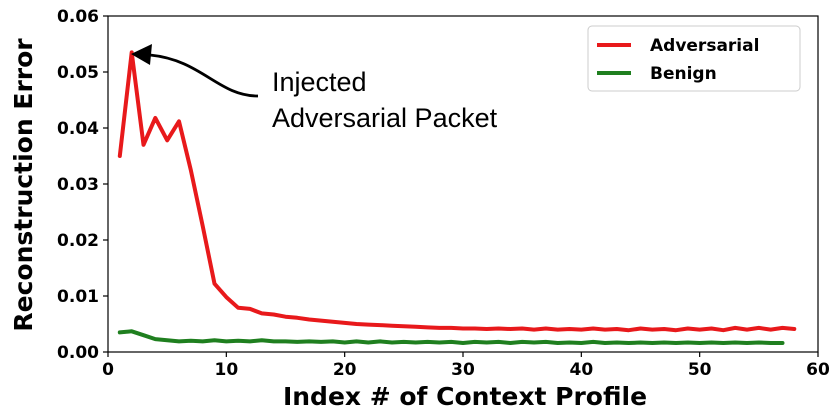  What do you see at coordinates (78, 185) in the screenshot?
I see `y-tick-label: 0.03` at bounding box center [78, 185].